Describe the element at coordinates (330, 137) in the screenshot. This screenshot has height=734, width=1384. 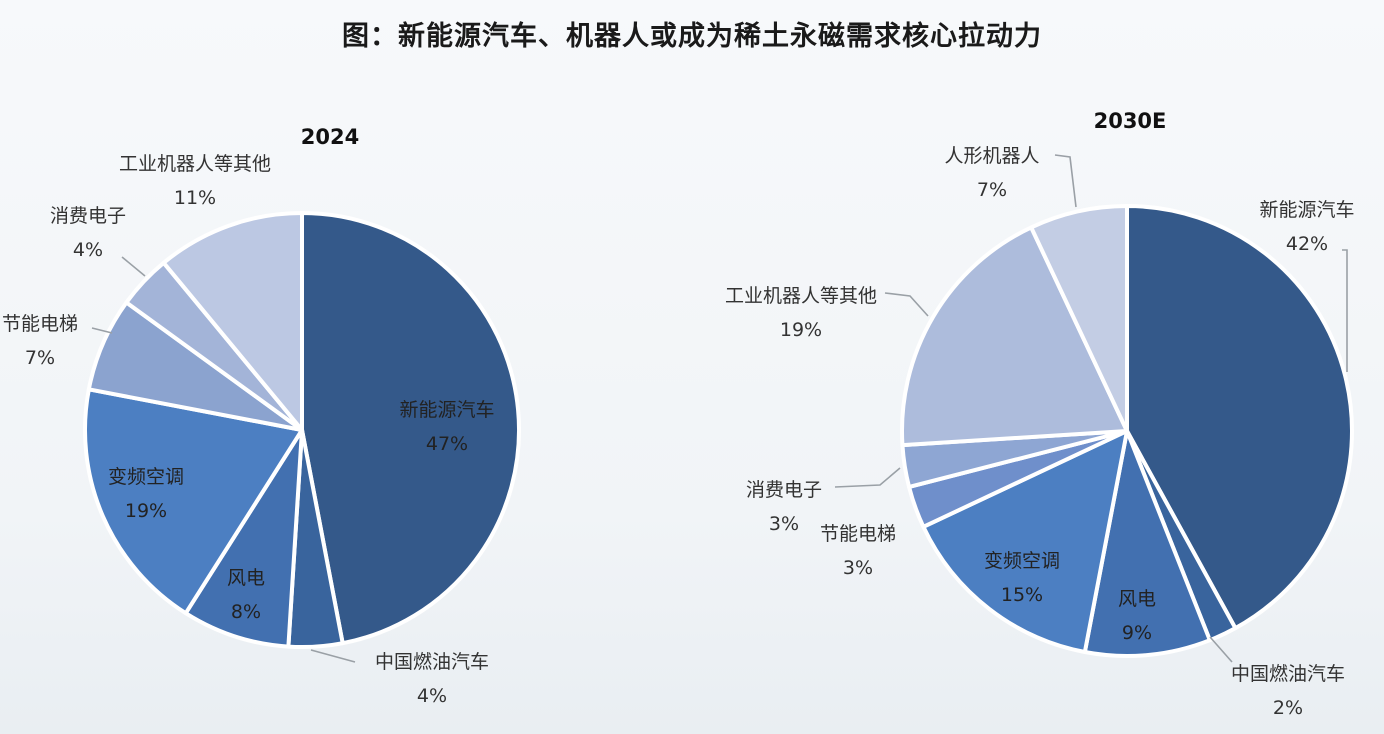
I see `pie-title: 2024` at that location.